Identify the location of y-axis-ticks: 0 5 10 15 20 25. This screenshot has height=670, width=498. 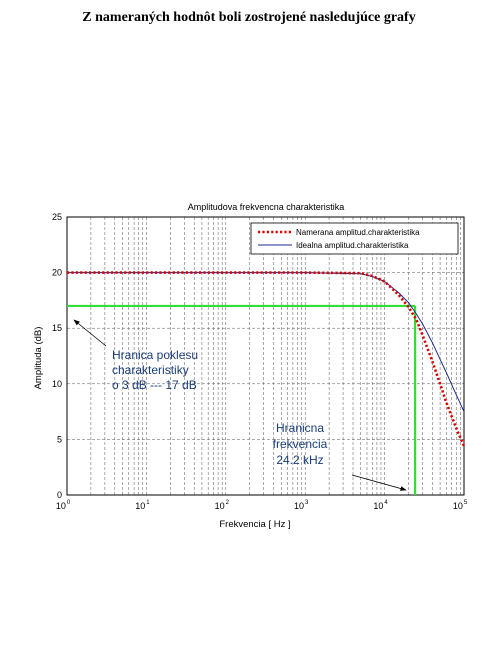
(57, 356).